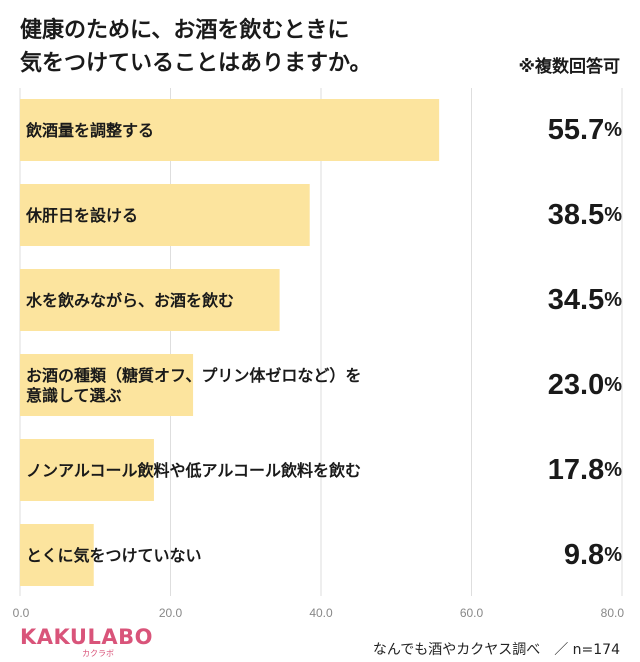 The width and height of the screenshot is (640, 662). Describe the element at coordinates (472, 613) in the screenshot. I see `x-tick-label: 60.0` at that location.